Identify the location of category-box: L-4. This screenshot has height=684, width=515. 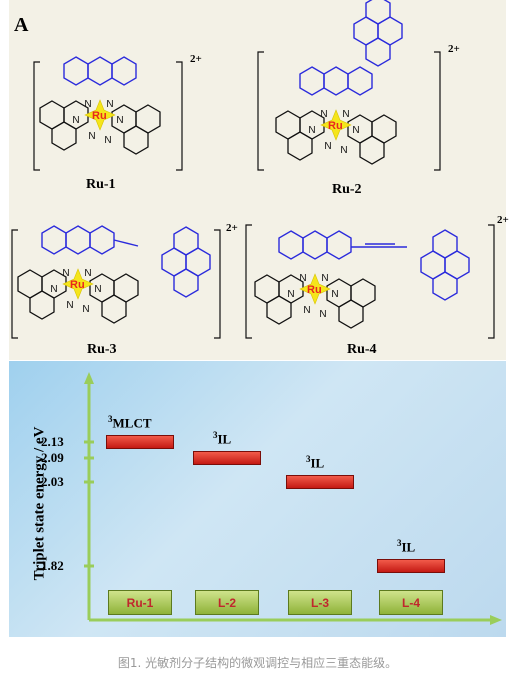
(411, 602).